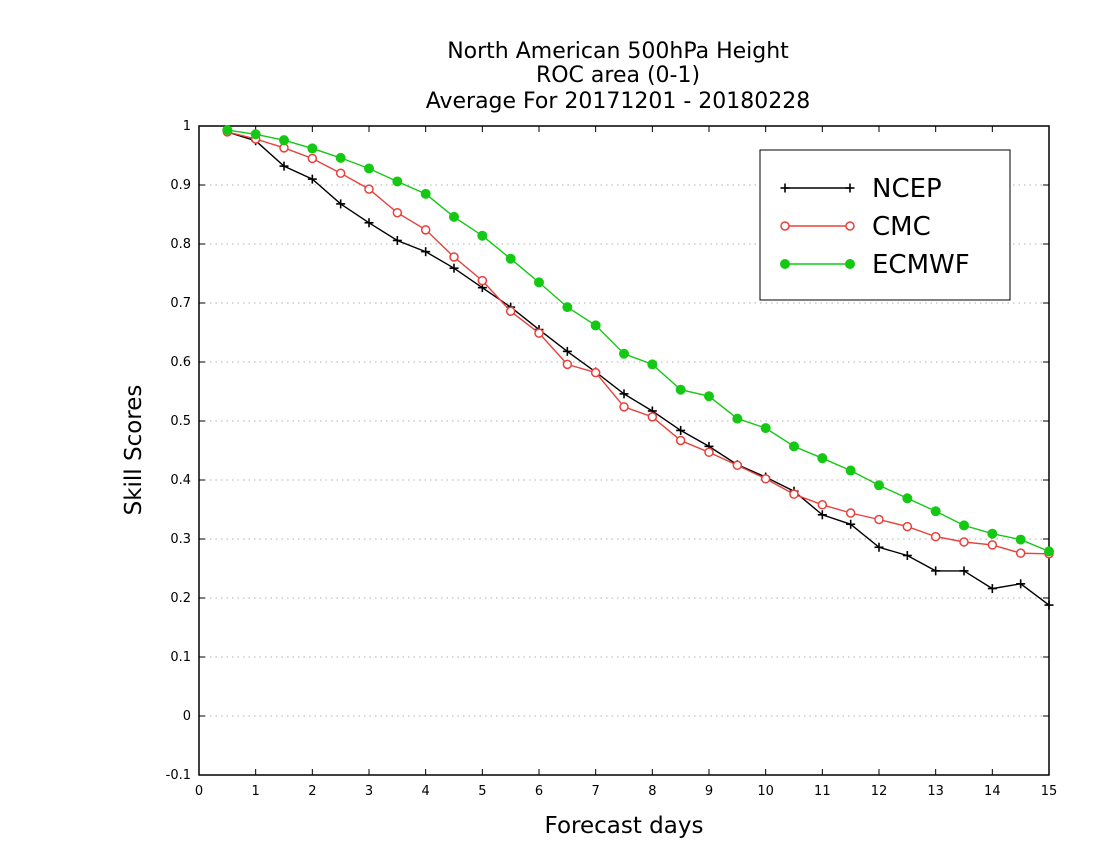  Describe the element at coordinates (180, 185) in the screenshot. I see `y-tick-label: 0.9` at that location.